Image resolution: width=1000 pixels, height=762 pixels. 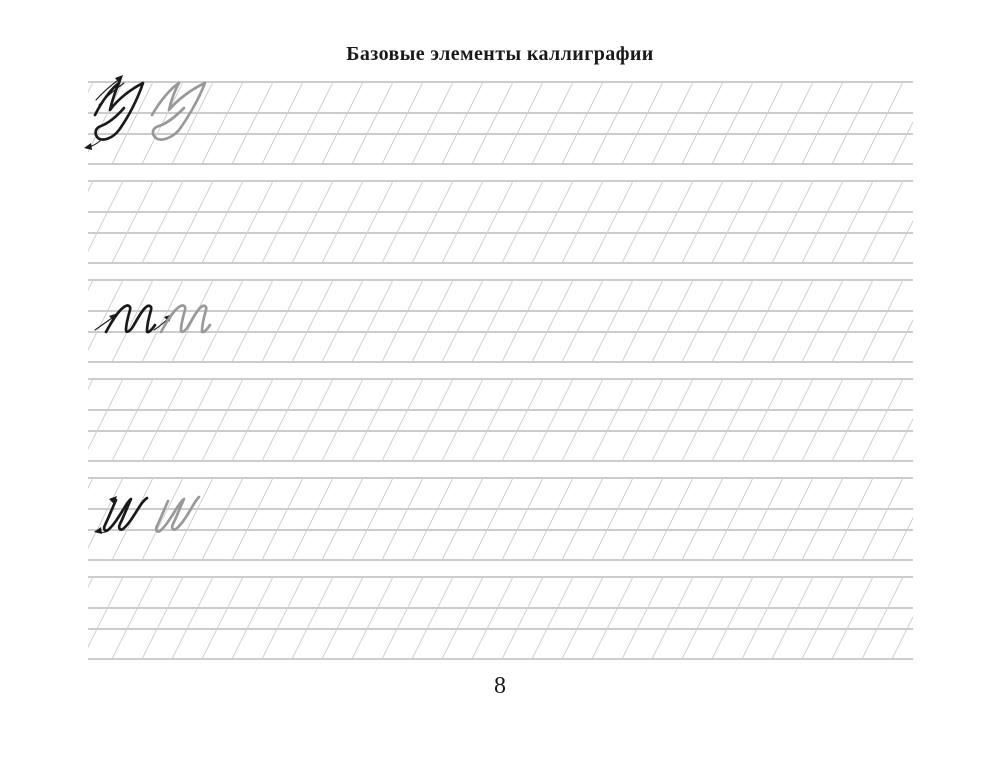 I want to click on practice-band-3-ruling, so click(x=500, y=321).